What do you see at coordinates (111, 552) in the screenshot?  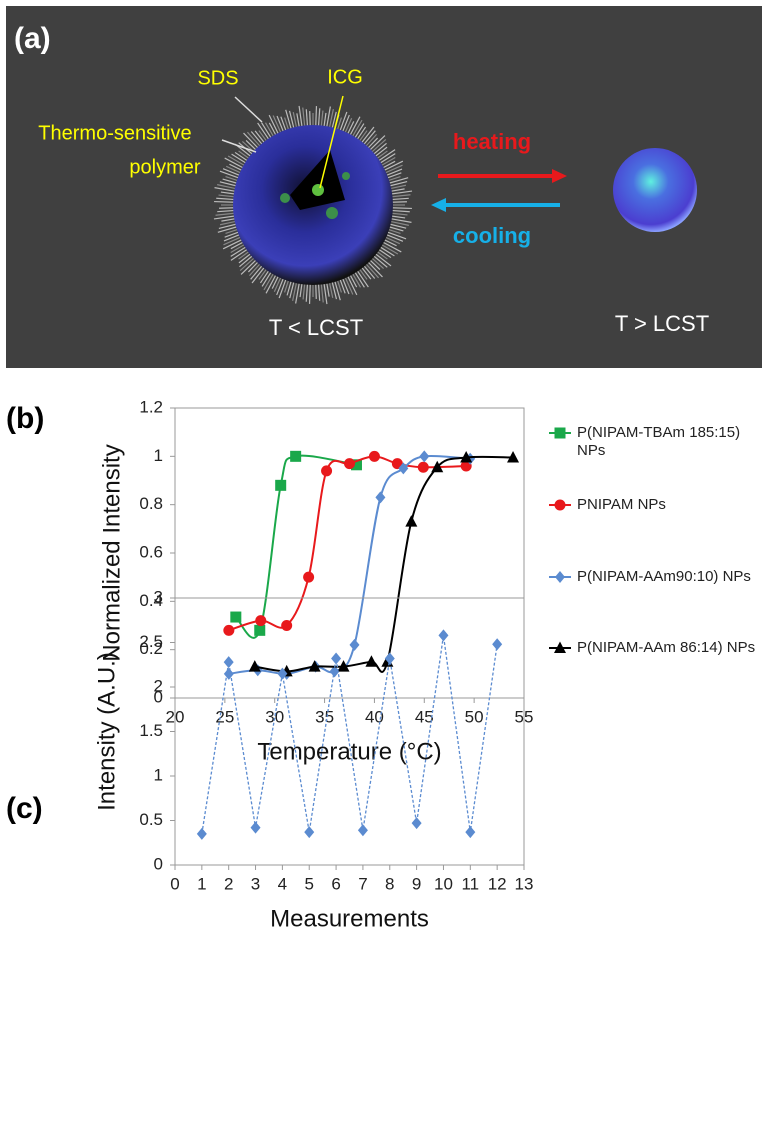 I see `y-axis-title: Normalized Intensity` at bounding box center [111, 552].